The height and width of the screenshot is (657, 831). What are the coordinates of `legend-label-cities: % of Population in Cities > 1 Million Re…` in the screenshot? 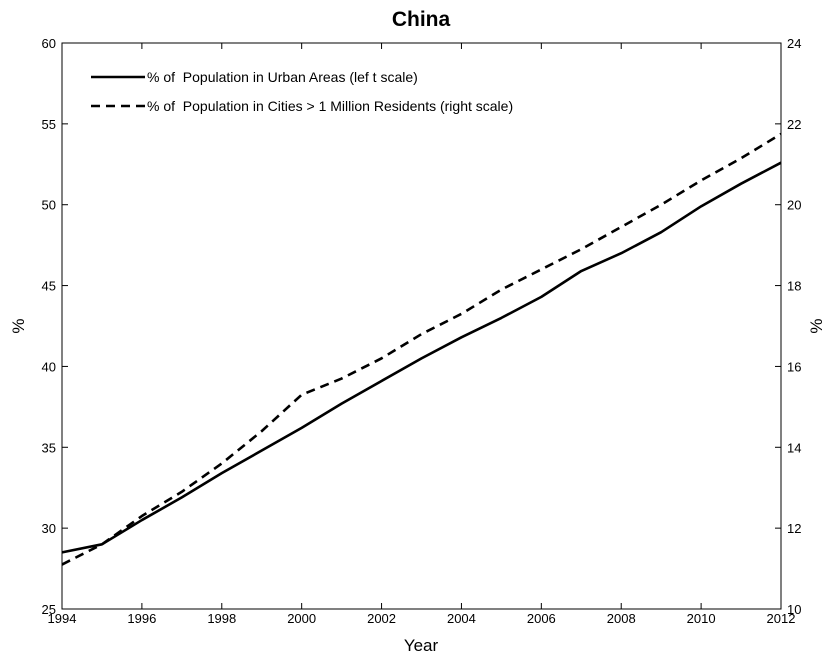 It's located at (330, 106).